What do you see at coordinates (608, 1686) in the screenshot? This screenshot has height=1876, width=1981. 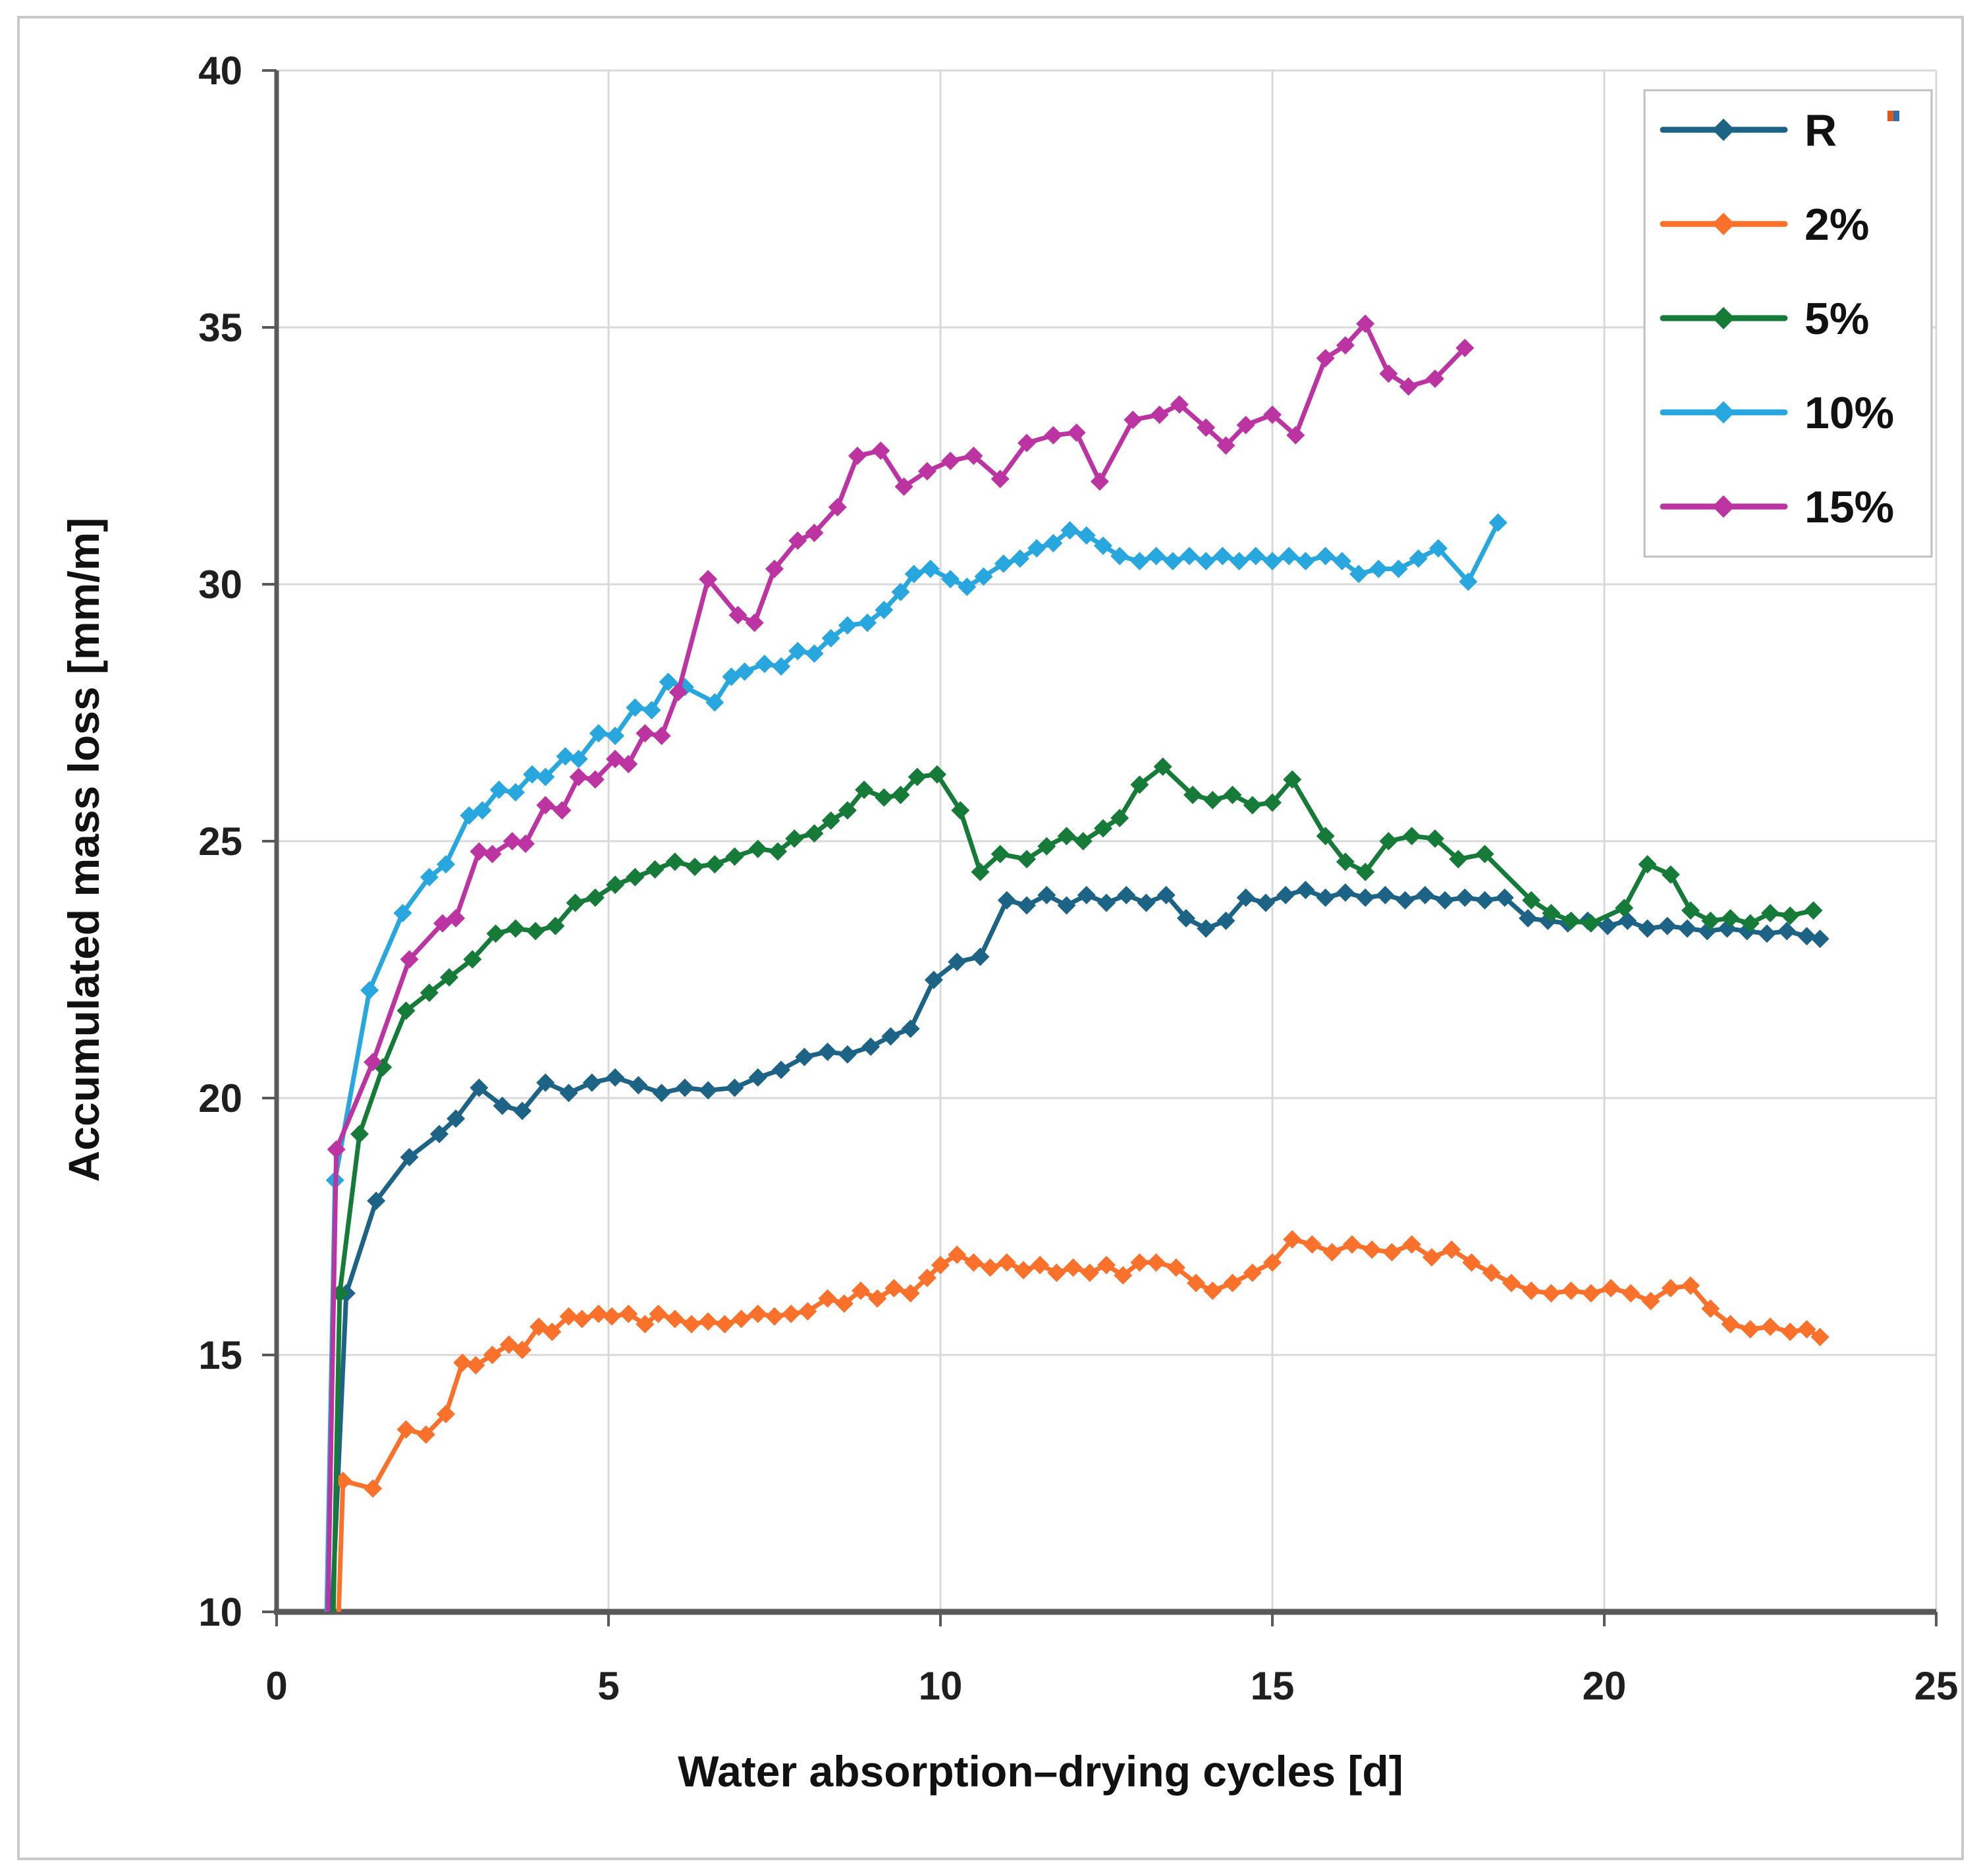 I see `x-tick-label-5: 5` at bounding box center [608, 1686].